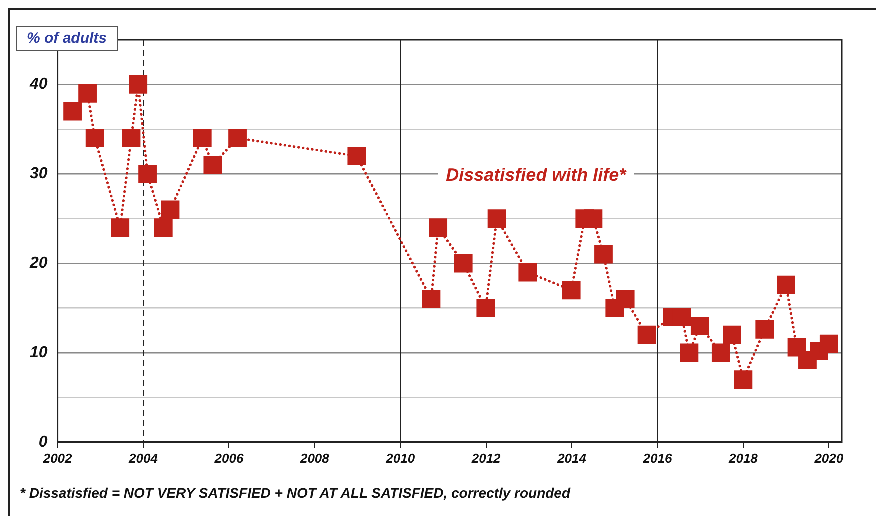 The width and height of the screenshot is (876, 516). I want to click on x-tick-label: 2014, so click(572, 458).